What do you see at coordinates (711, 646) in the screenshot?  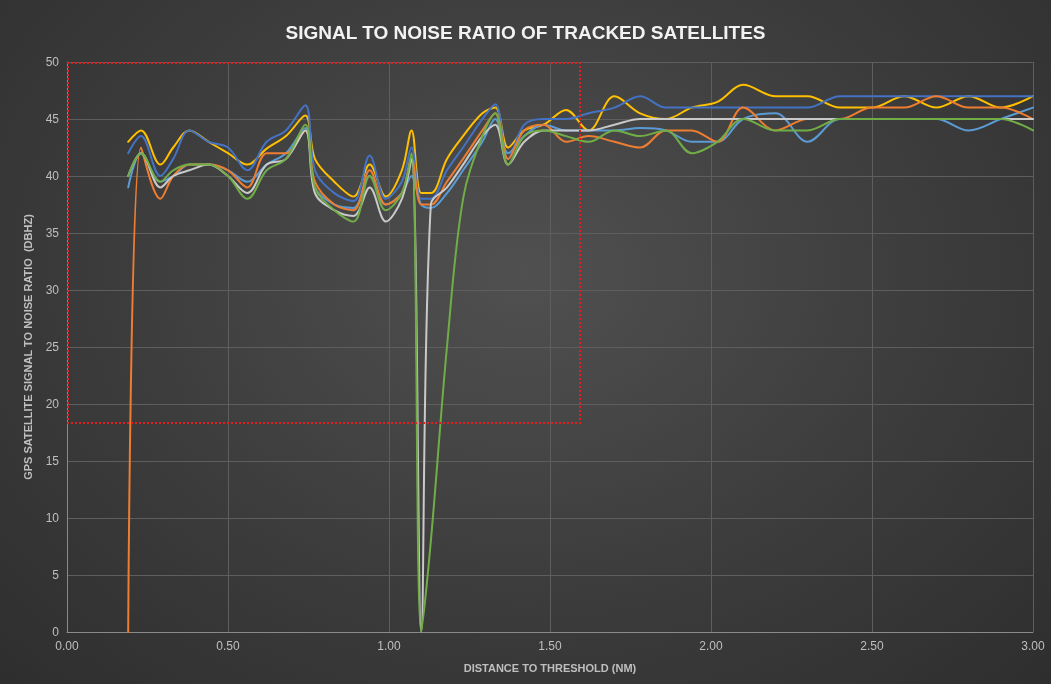 I see `x-tick-label: 2.00` at bounding box center [711, 646].